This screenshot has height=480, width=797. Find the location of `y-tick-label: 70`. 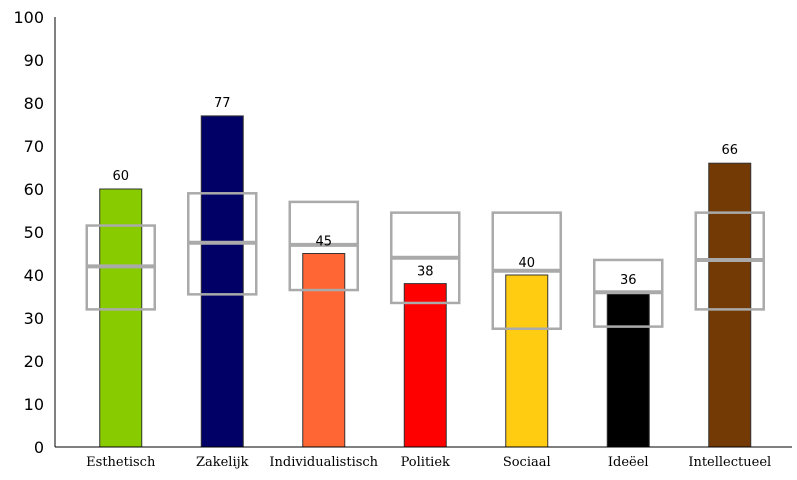

y-tick-label: 70 is located at coordinates (34, 146).